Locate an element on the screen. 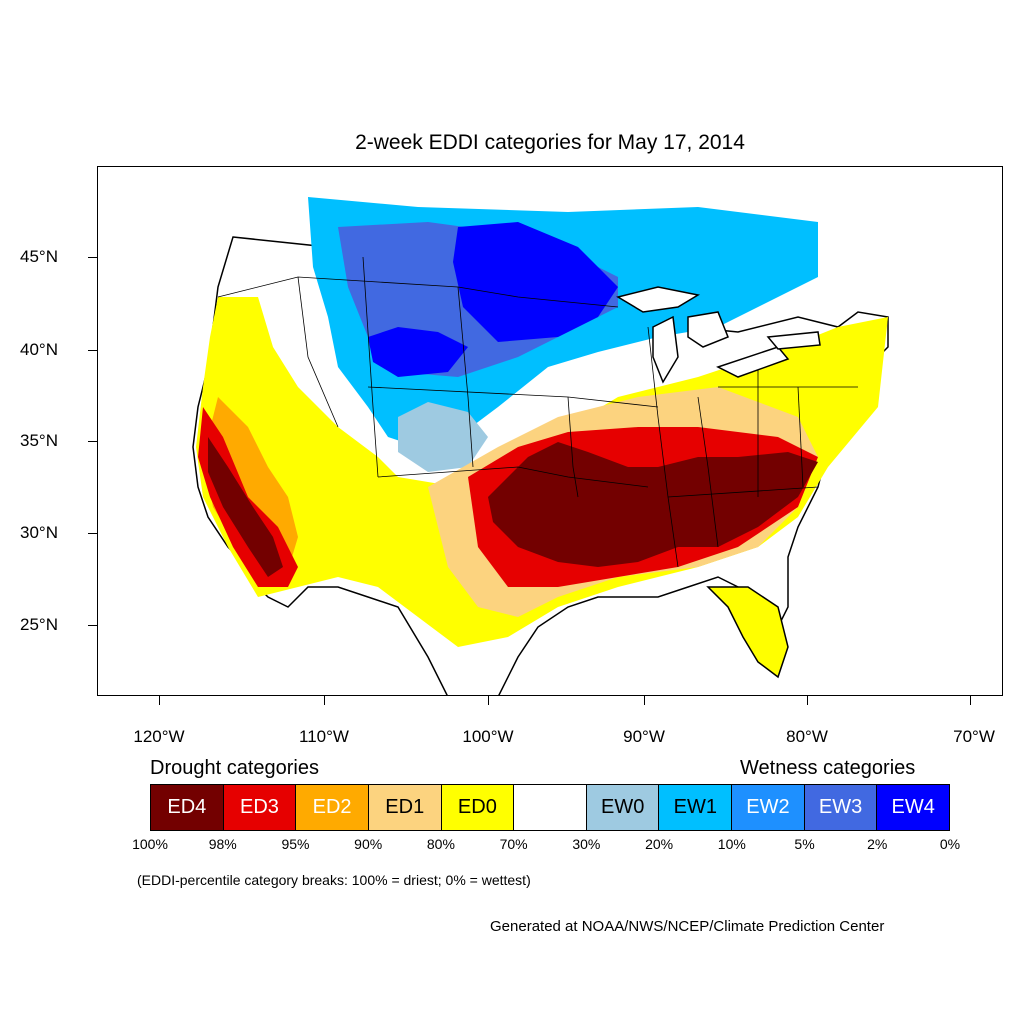 This screenshot has height=1024, width=1024. lon-label-120: 120°W is located at coordinates (159, 736).